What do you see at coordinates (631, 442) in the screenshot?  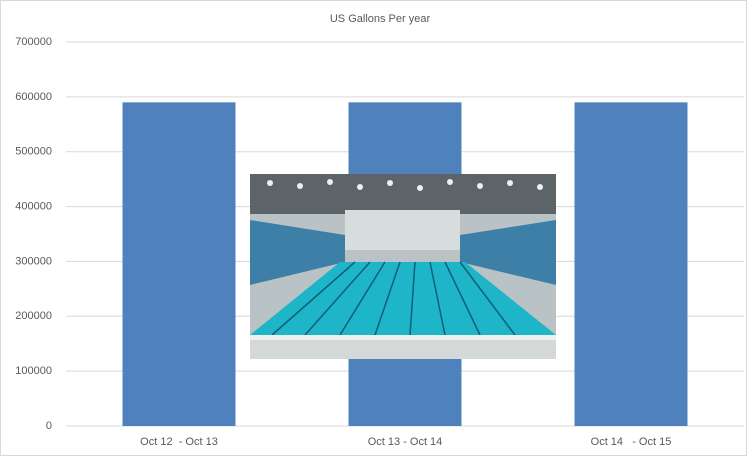 I see `x-tick-label: Oct 14 - Oct 15` at bounding box center [631, 442].